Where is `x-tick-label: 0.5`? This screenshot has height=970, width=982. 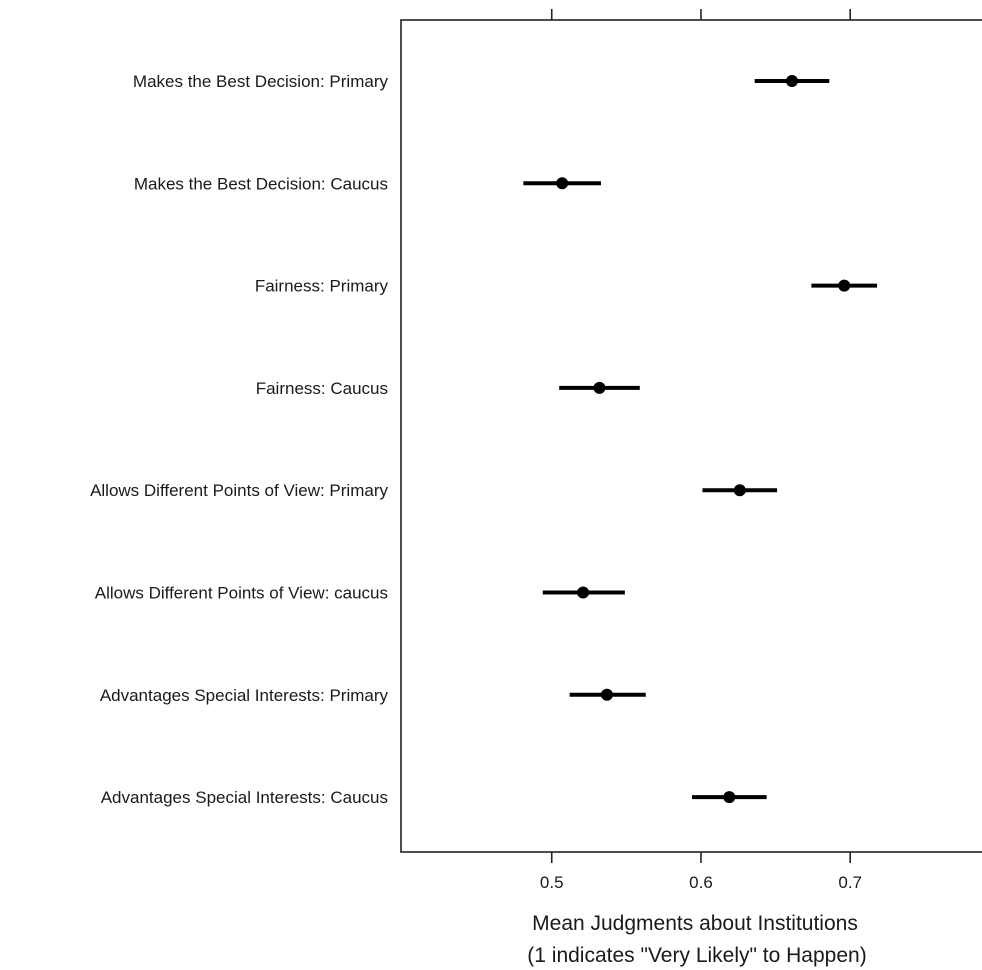 x-tick-label: 0.5 is located at coordinates (552, 882).